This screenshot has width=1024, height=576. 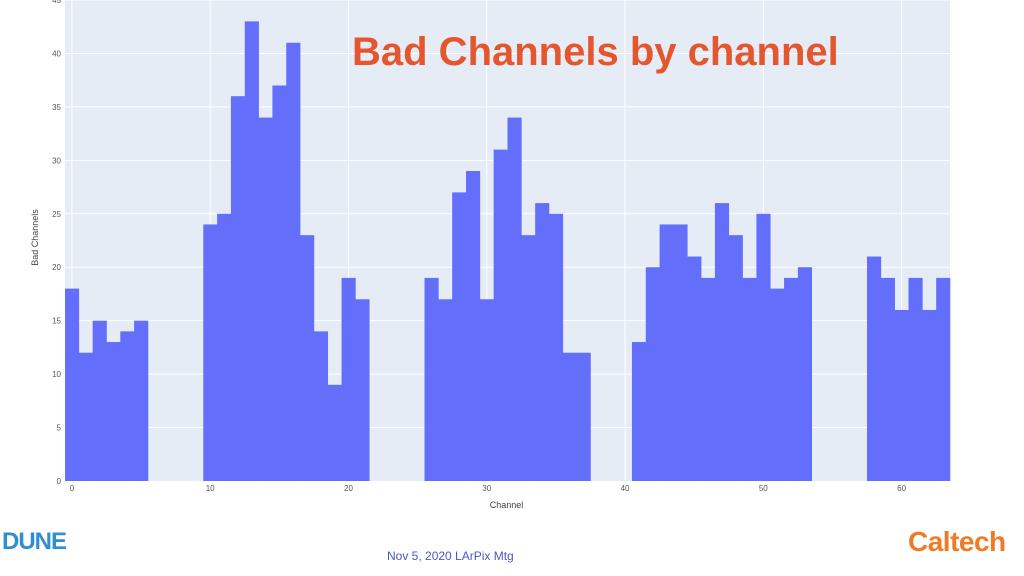 I want to click on x-tick-label: 0, so click(x=72, y=488).